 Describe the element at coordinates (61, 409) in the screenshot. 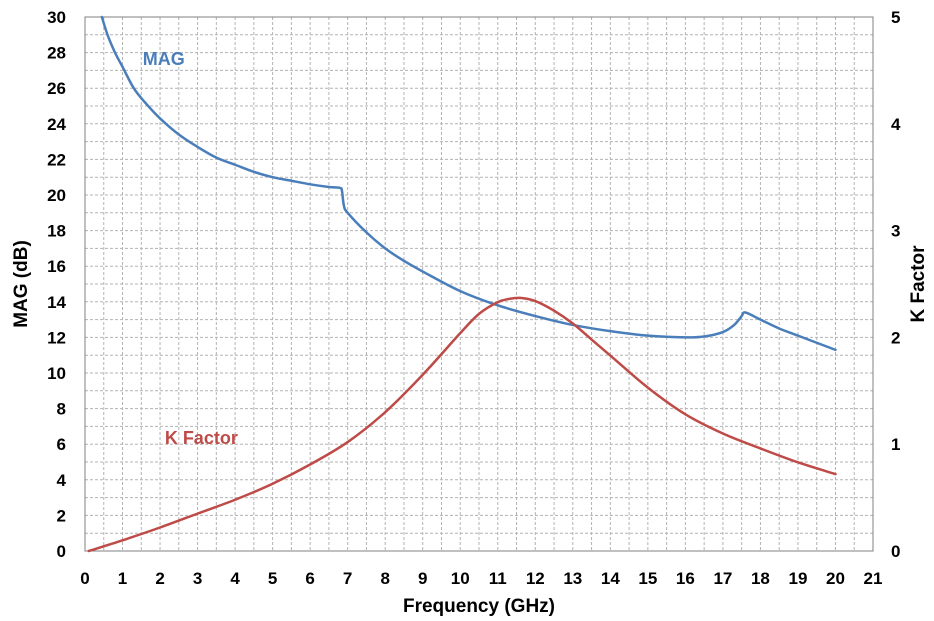

I see `y-tick-label: 8` at that location.